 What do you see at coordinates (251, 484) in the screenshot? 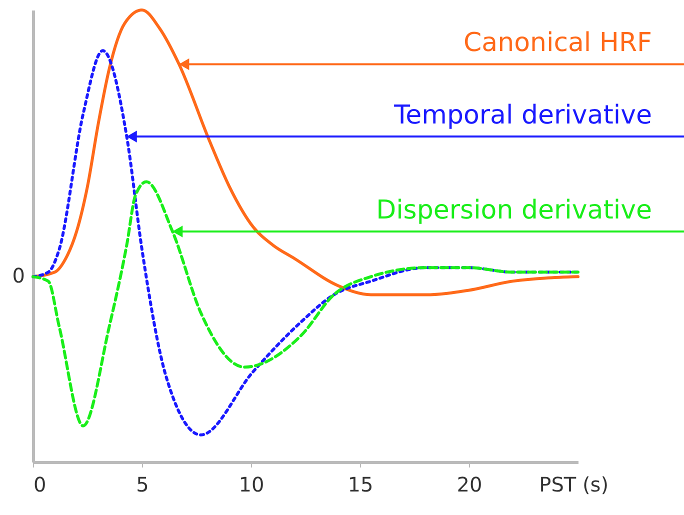
I see `x-tick-label: 10` at bounding box center [251, 484].